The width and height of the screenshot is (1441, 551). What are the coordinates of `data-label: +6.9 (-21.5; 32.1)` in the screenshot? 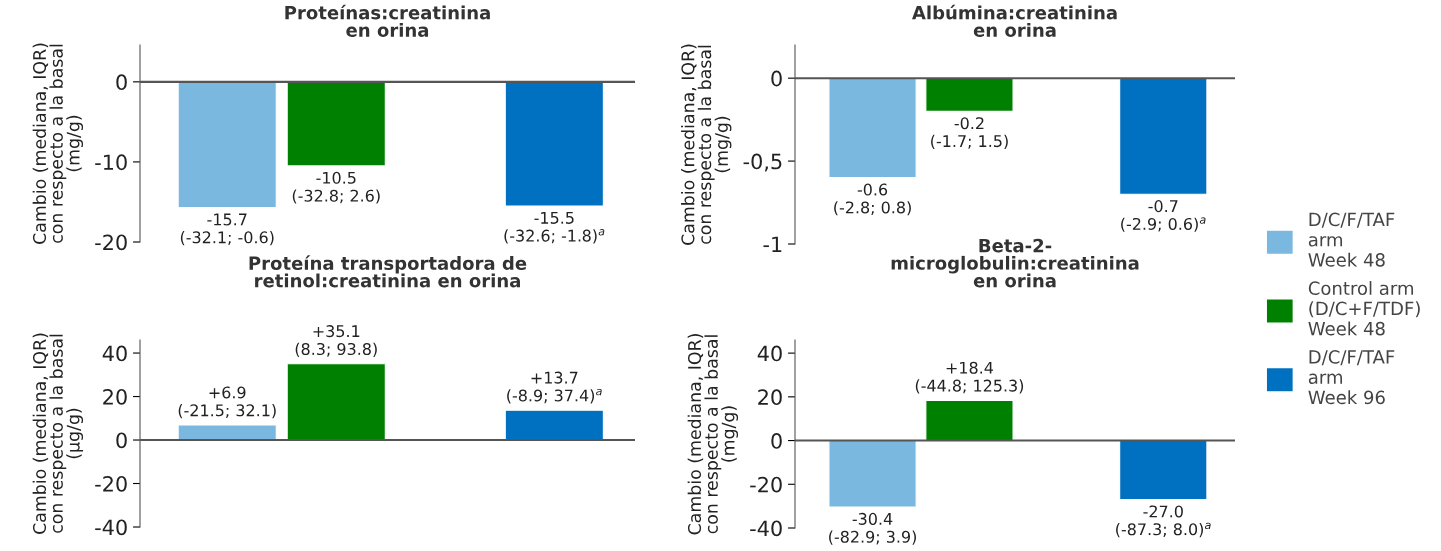 It's located at (227, 402).